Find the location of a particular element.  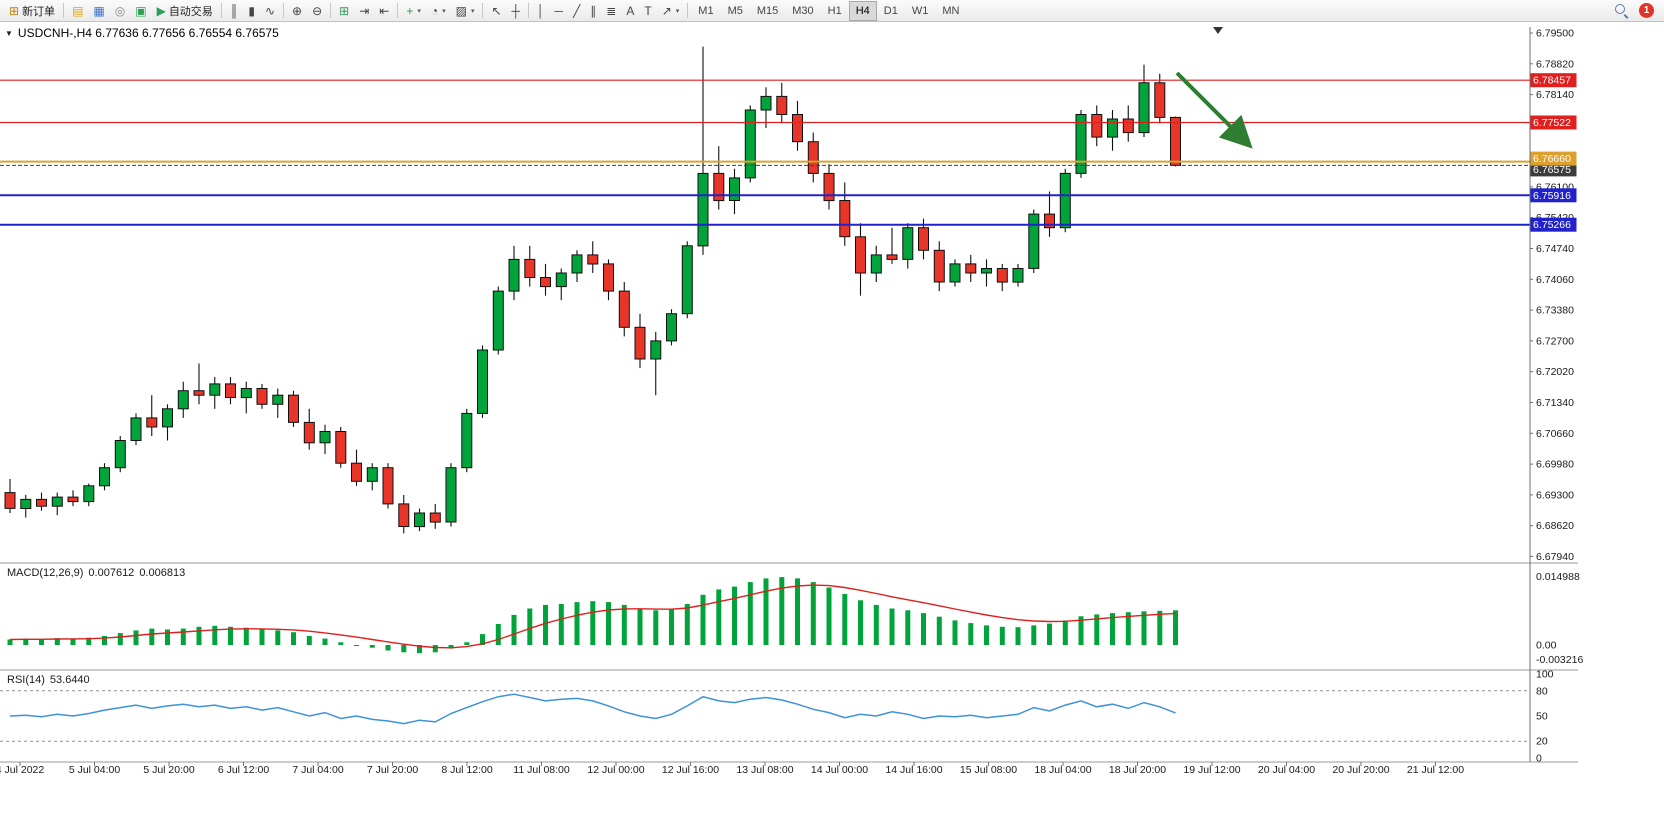

price-axis-label: 6.79500 is located at coordinates (1555, 34).